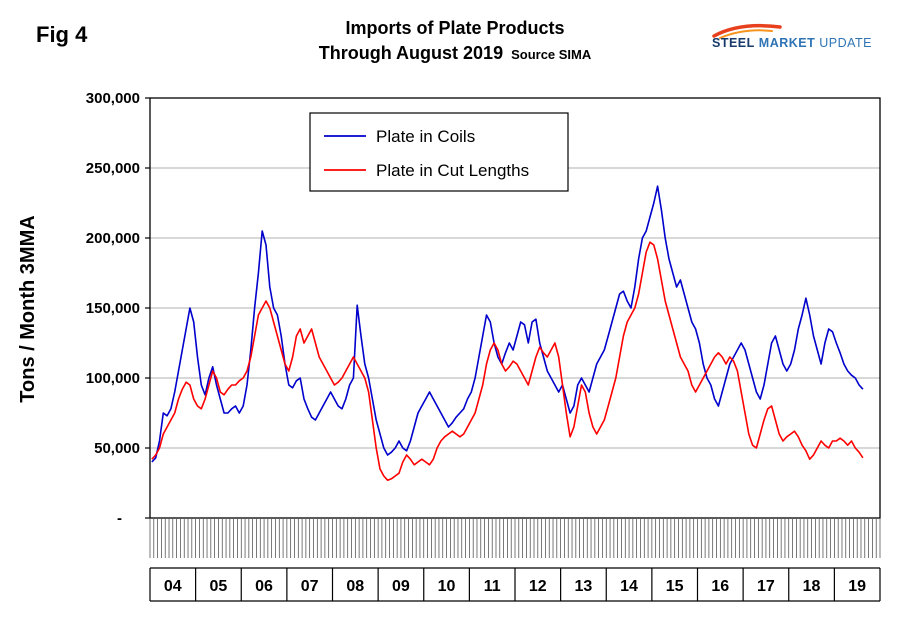 Image resolution: width=910 pixels, height=622 pixels. I want to click on x-year-label: 10, so click(447, 586).